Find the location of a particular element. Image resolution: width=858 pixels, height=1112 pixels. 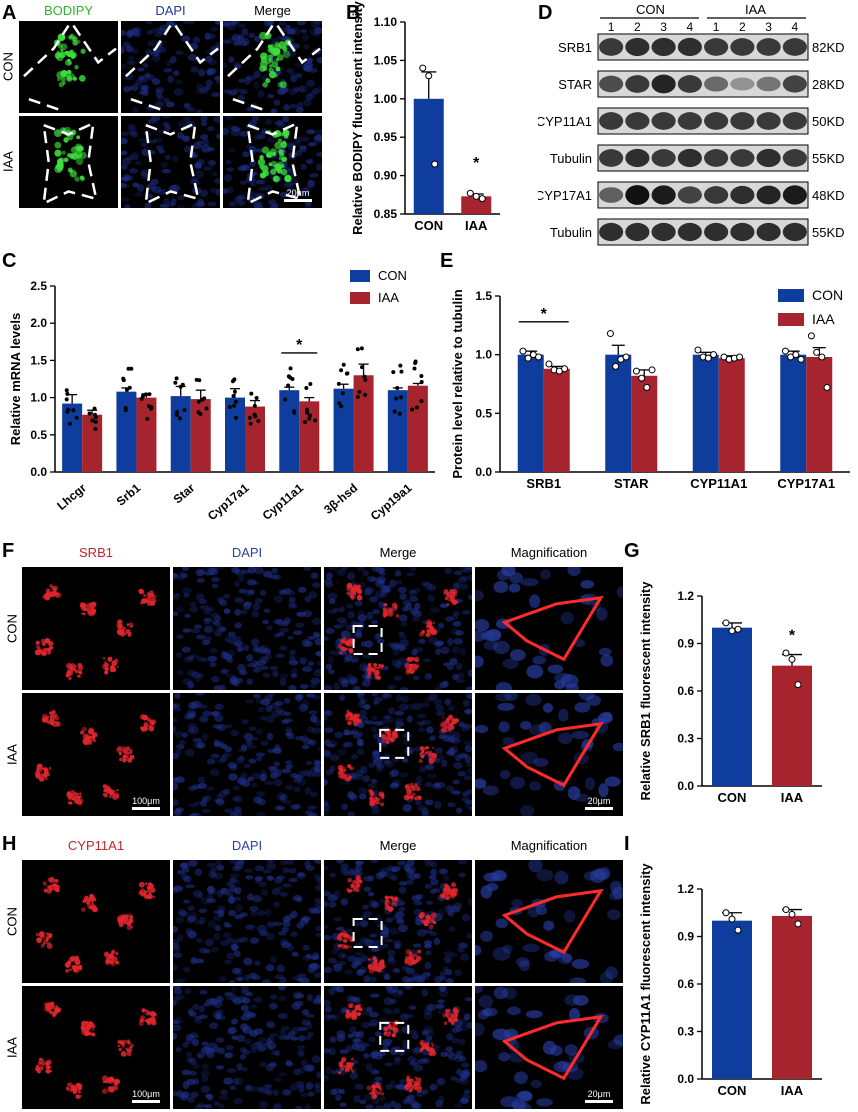

panel-f-con-srb1-image is located at coordinates (95, 632).